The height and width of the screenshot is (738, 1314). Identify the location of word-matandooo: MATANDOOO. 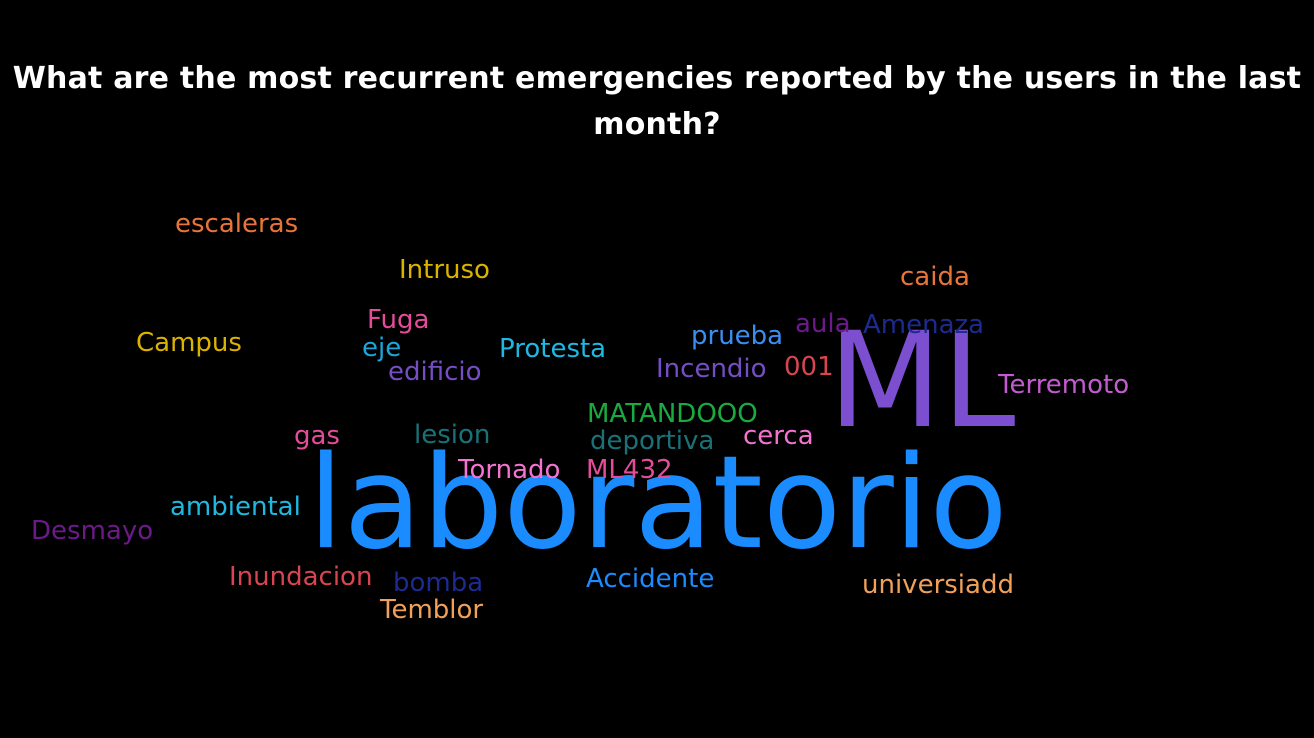
(672, 414).